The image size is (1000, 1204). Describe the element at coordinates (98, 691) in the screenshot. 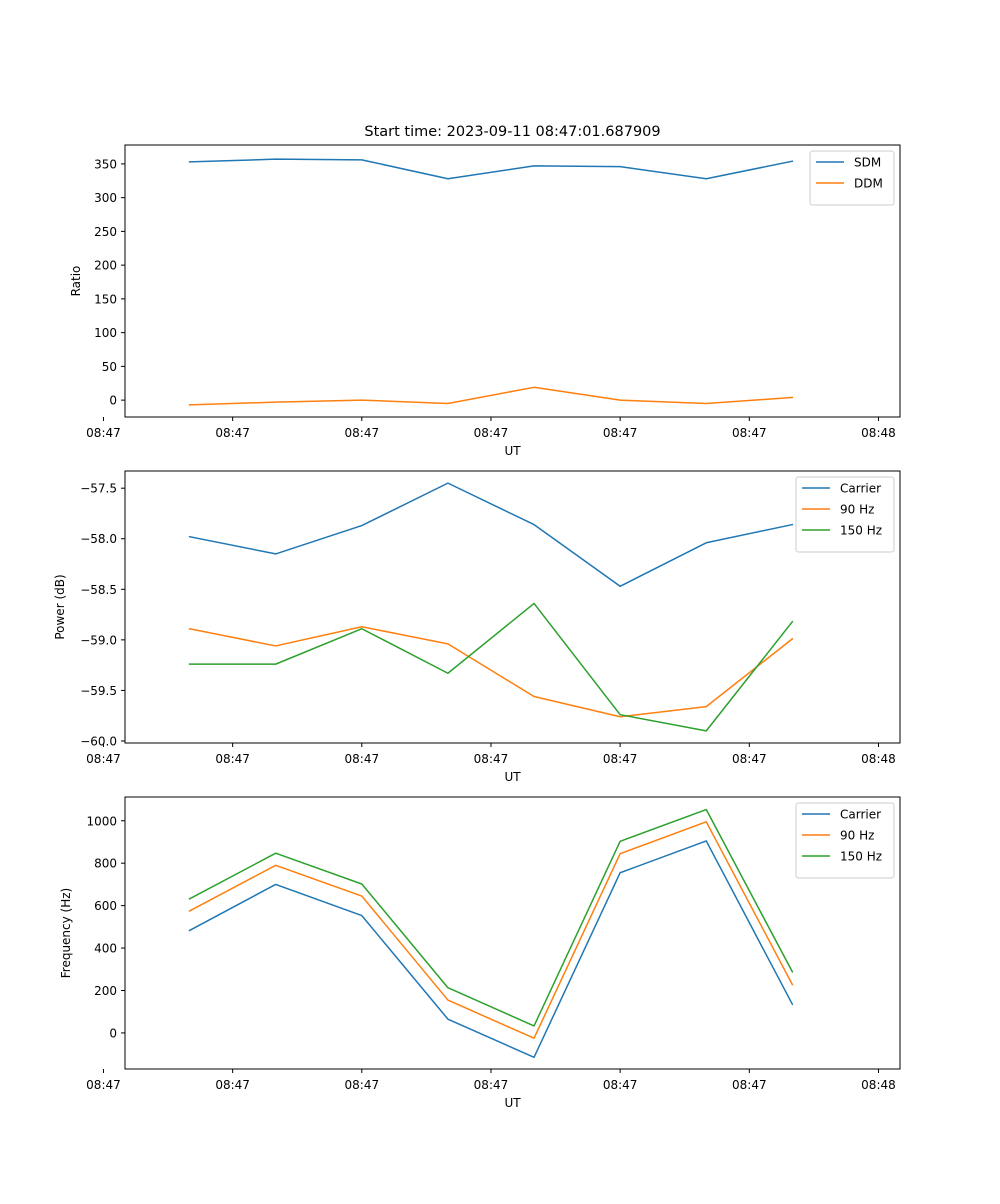

I see `y-tick-label: −59.5` at that location.